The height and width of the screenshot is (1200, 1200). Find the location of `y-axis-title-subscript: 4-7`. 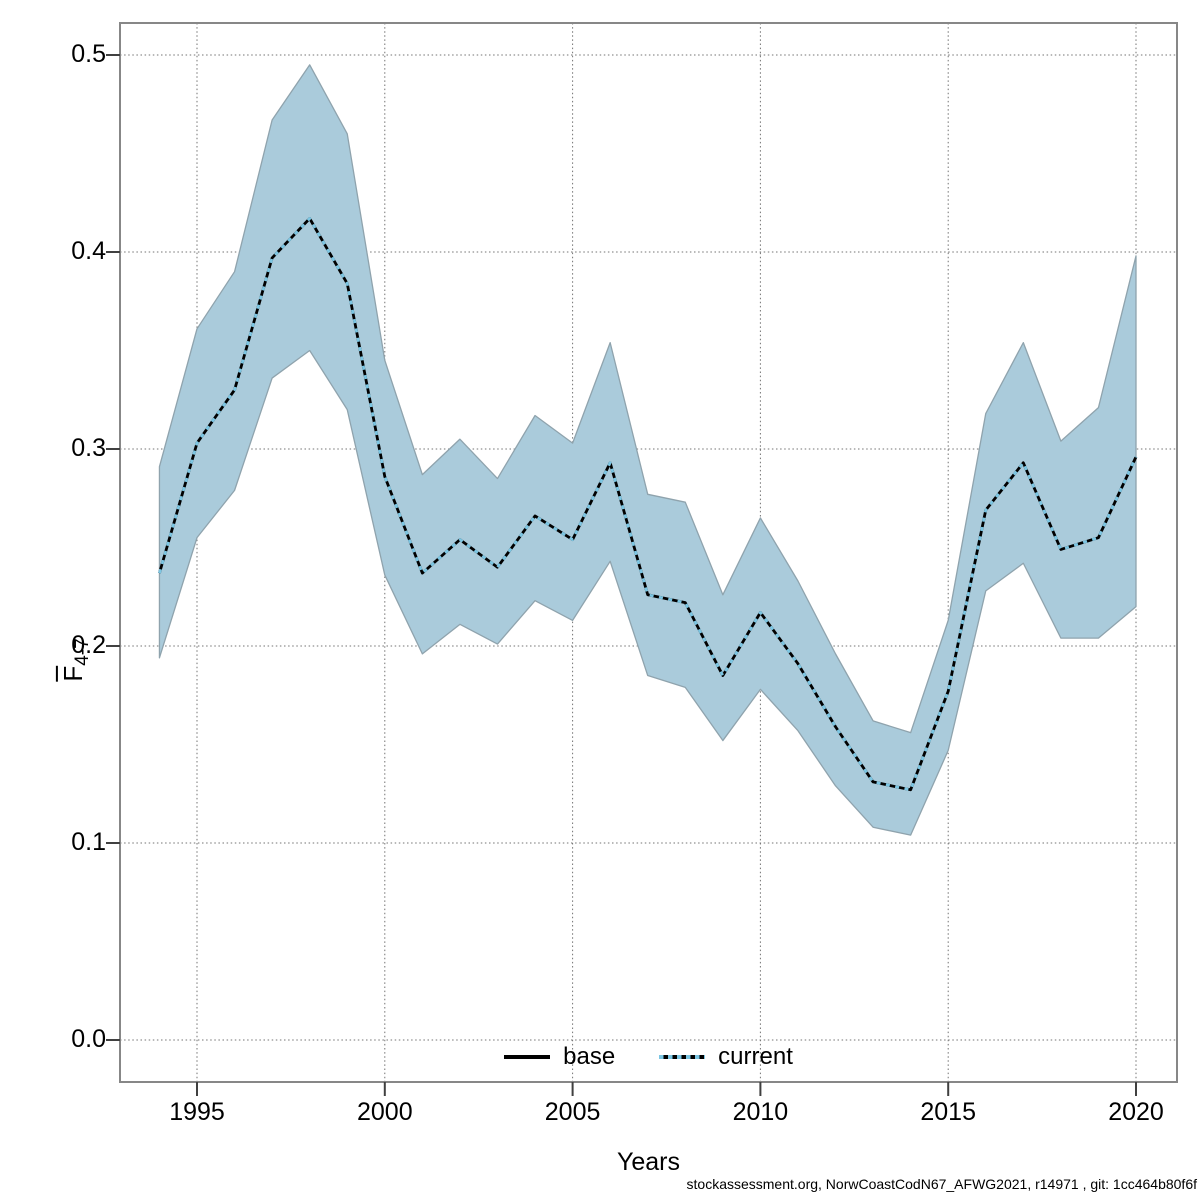

y-axis-title-subscript: 4-7 is located at coordinates (83, 652).